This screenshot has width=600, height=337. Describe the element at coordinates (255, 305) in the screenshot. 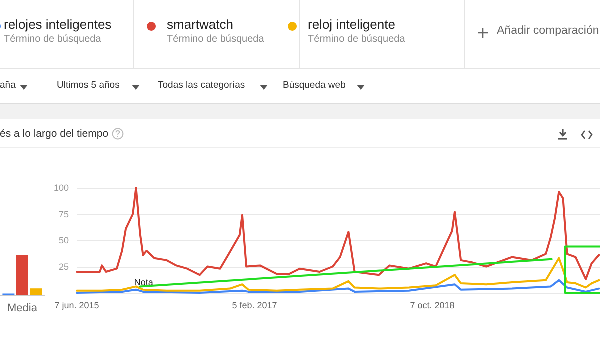

I see `x-tick-label: 5 feb. 2017` at that location.